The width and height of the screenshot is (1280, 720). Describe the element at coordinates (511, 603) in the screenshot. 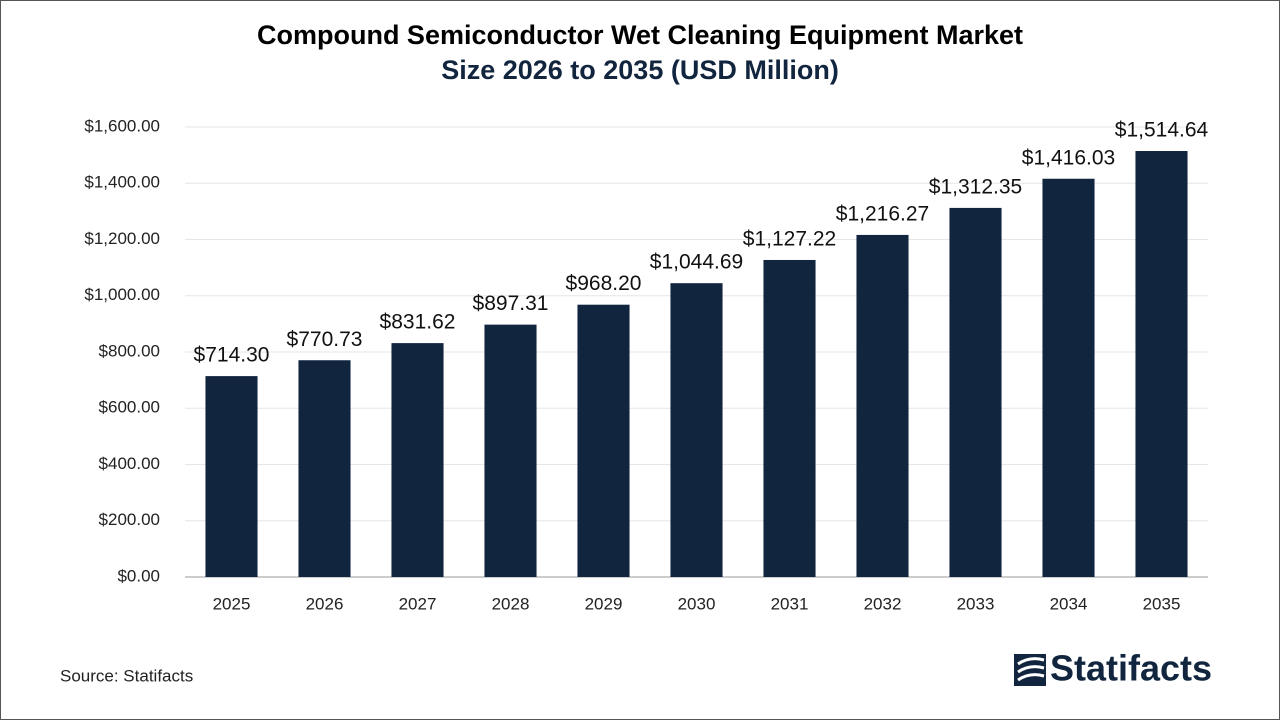

I see `x-tick-label: 2028` at that location.